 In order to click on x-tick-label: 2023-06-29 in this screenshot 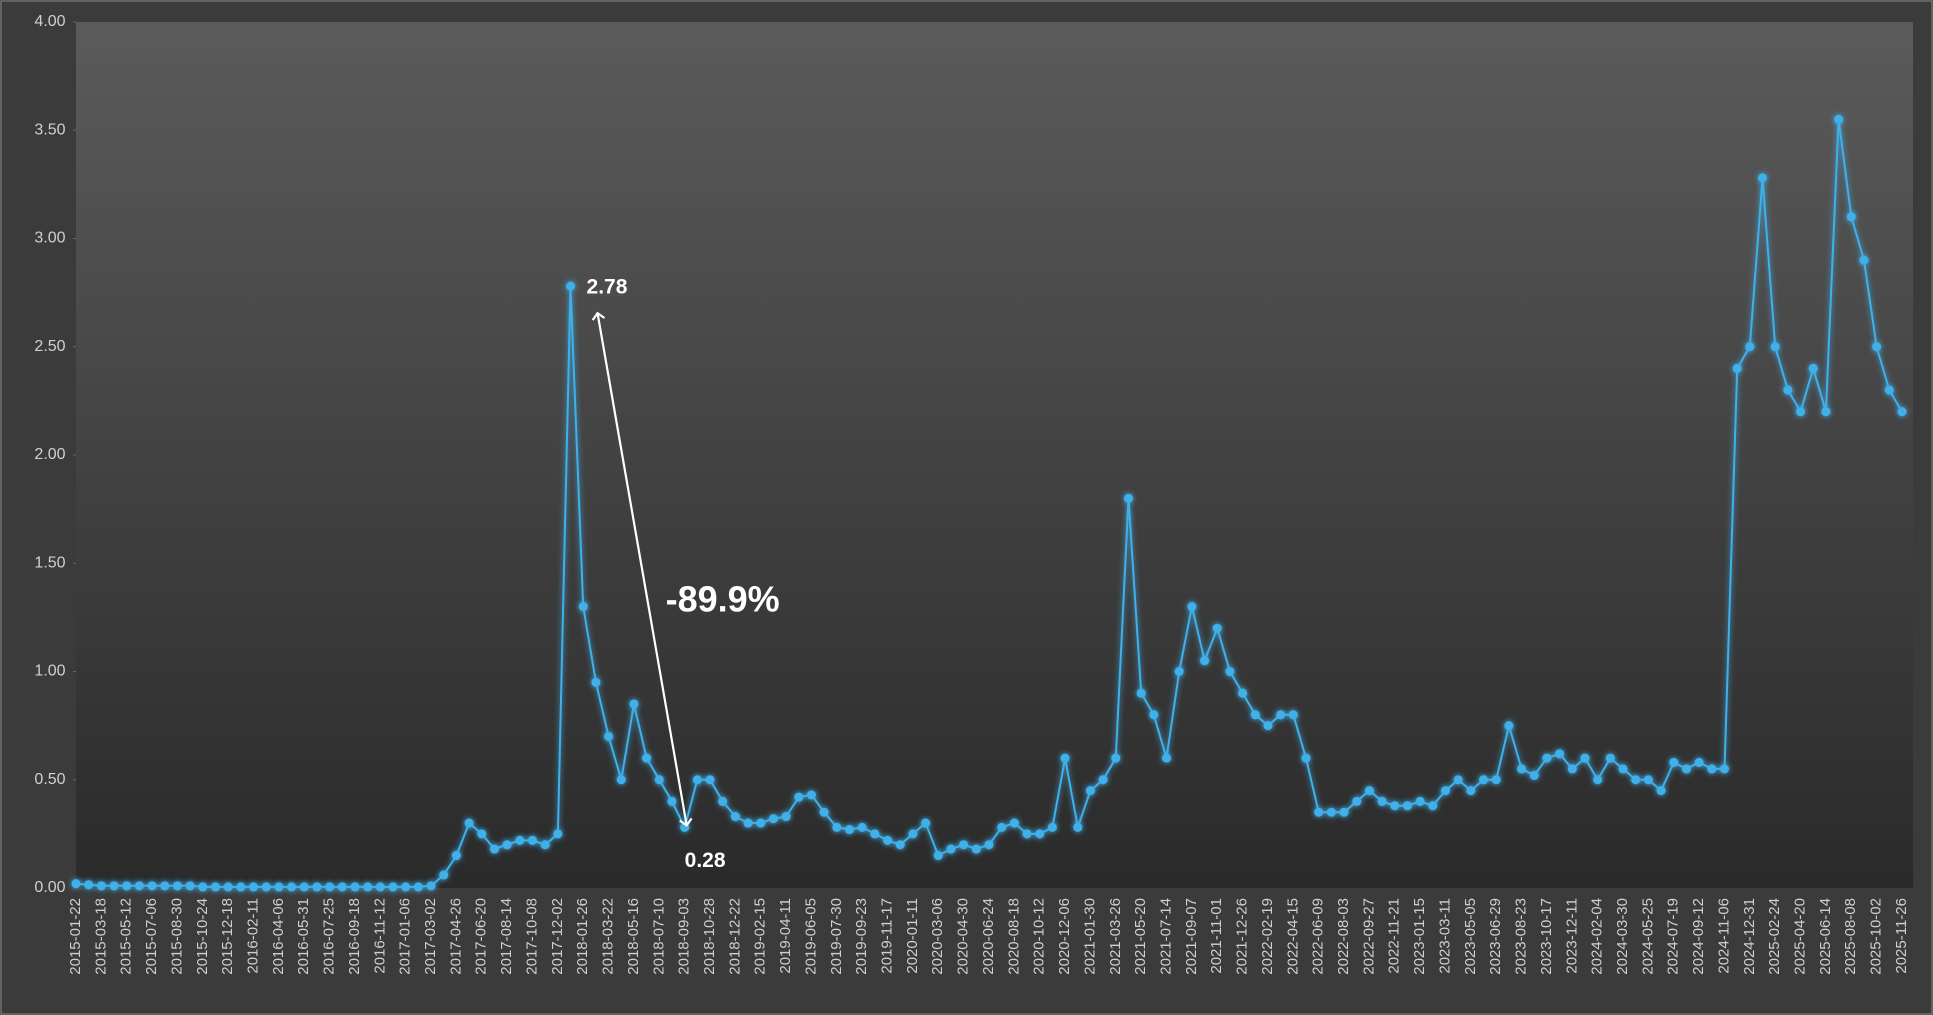, I will do `click(1495, 936)`.